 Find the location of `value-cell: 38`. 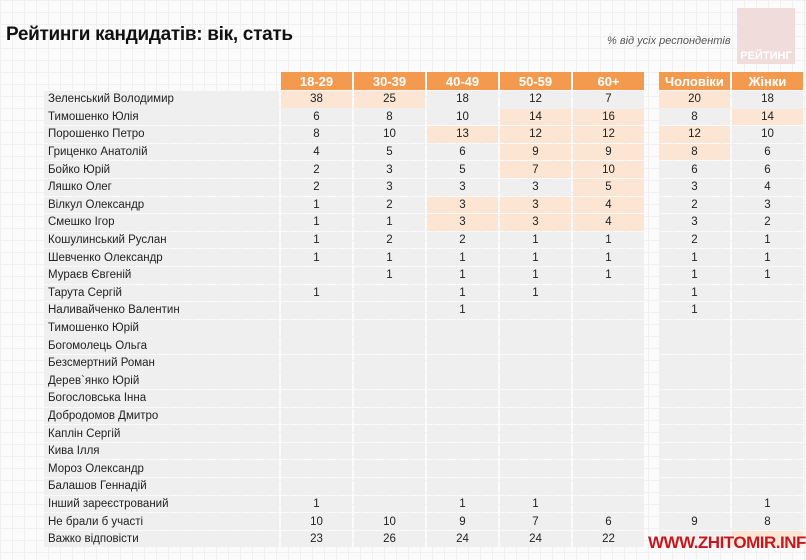

value-cell: 38 is located at coordinates (316, 99).